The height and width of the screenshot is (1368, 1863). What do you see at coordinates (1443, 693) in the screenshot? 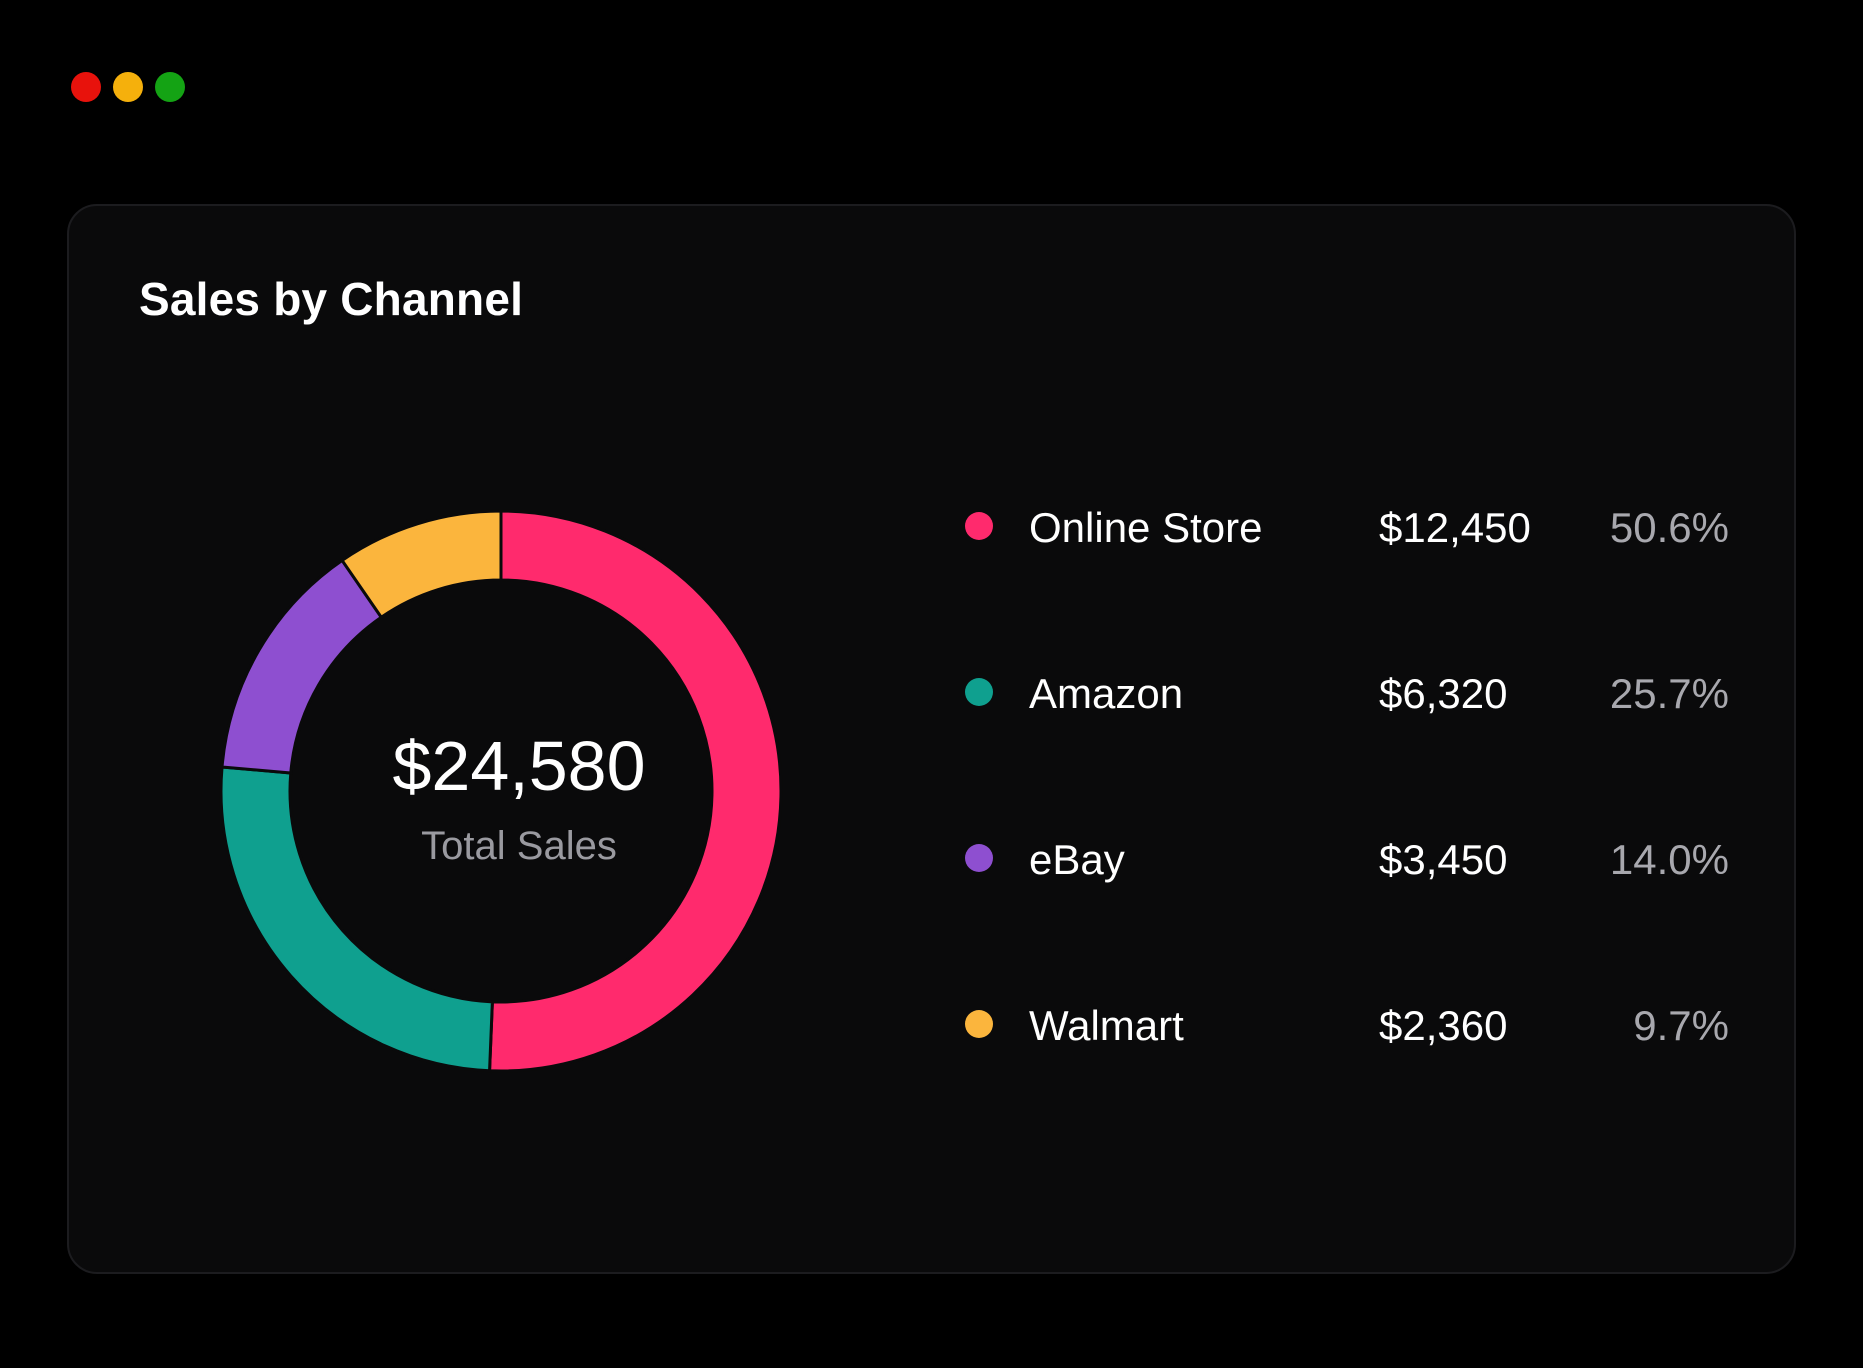
I see `legend-value: $6,320` at bounding box center [1443, 693].